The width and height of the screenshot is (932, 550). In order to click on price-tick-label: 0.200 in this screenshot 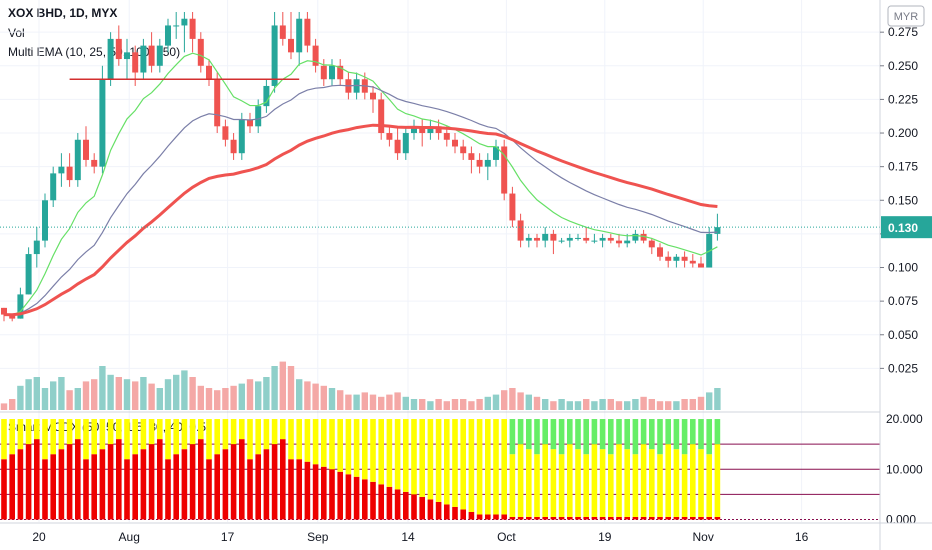, I will do `click(903, 133)`.